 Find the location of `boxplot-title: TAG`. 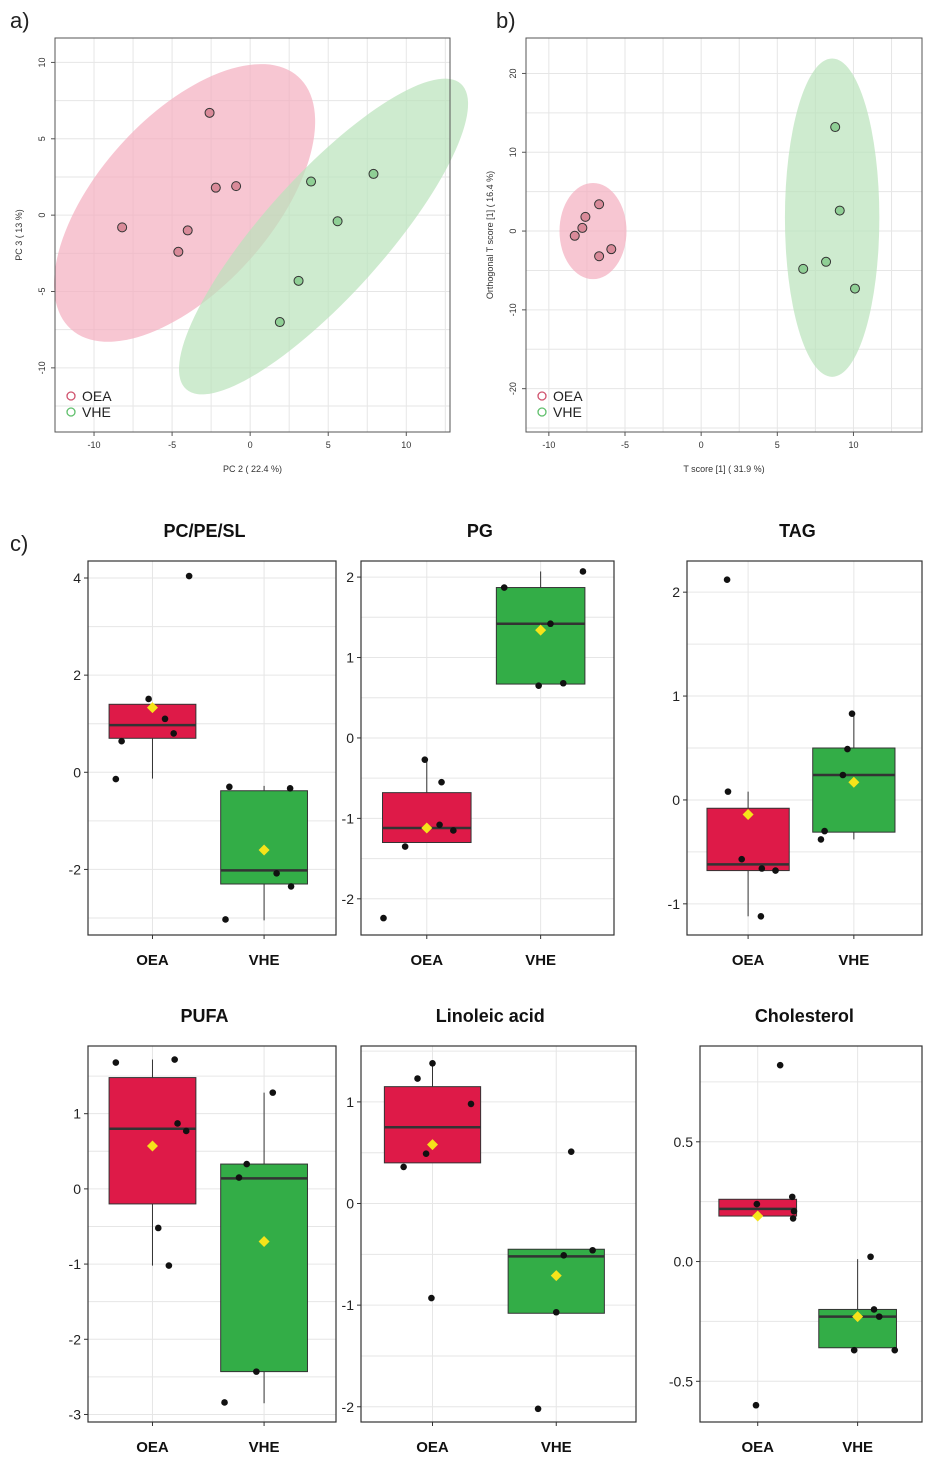

boxplot-title: TAG is located at coordinates (797, 531).